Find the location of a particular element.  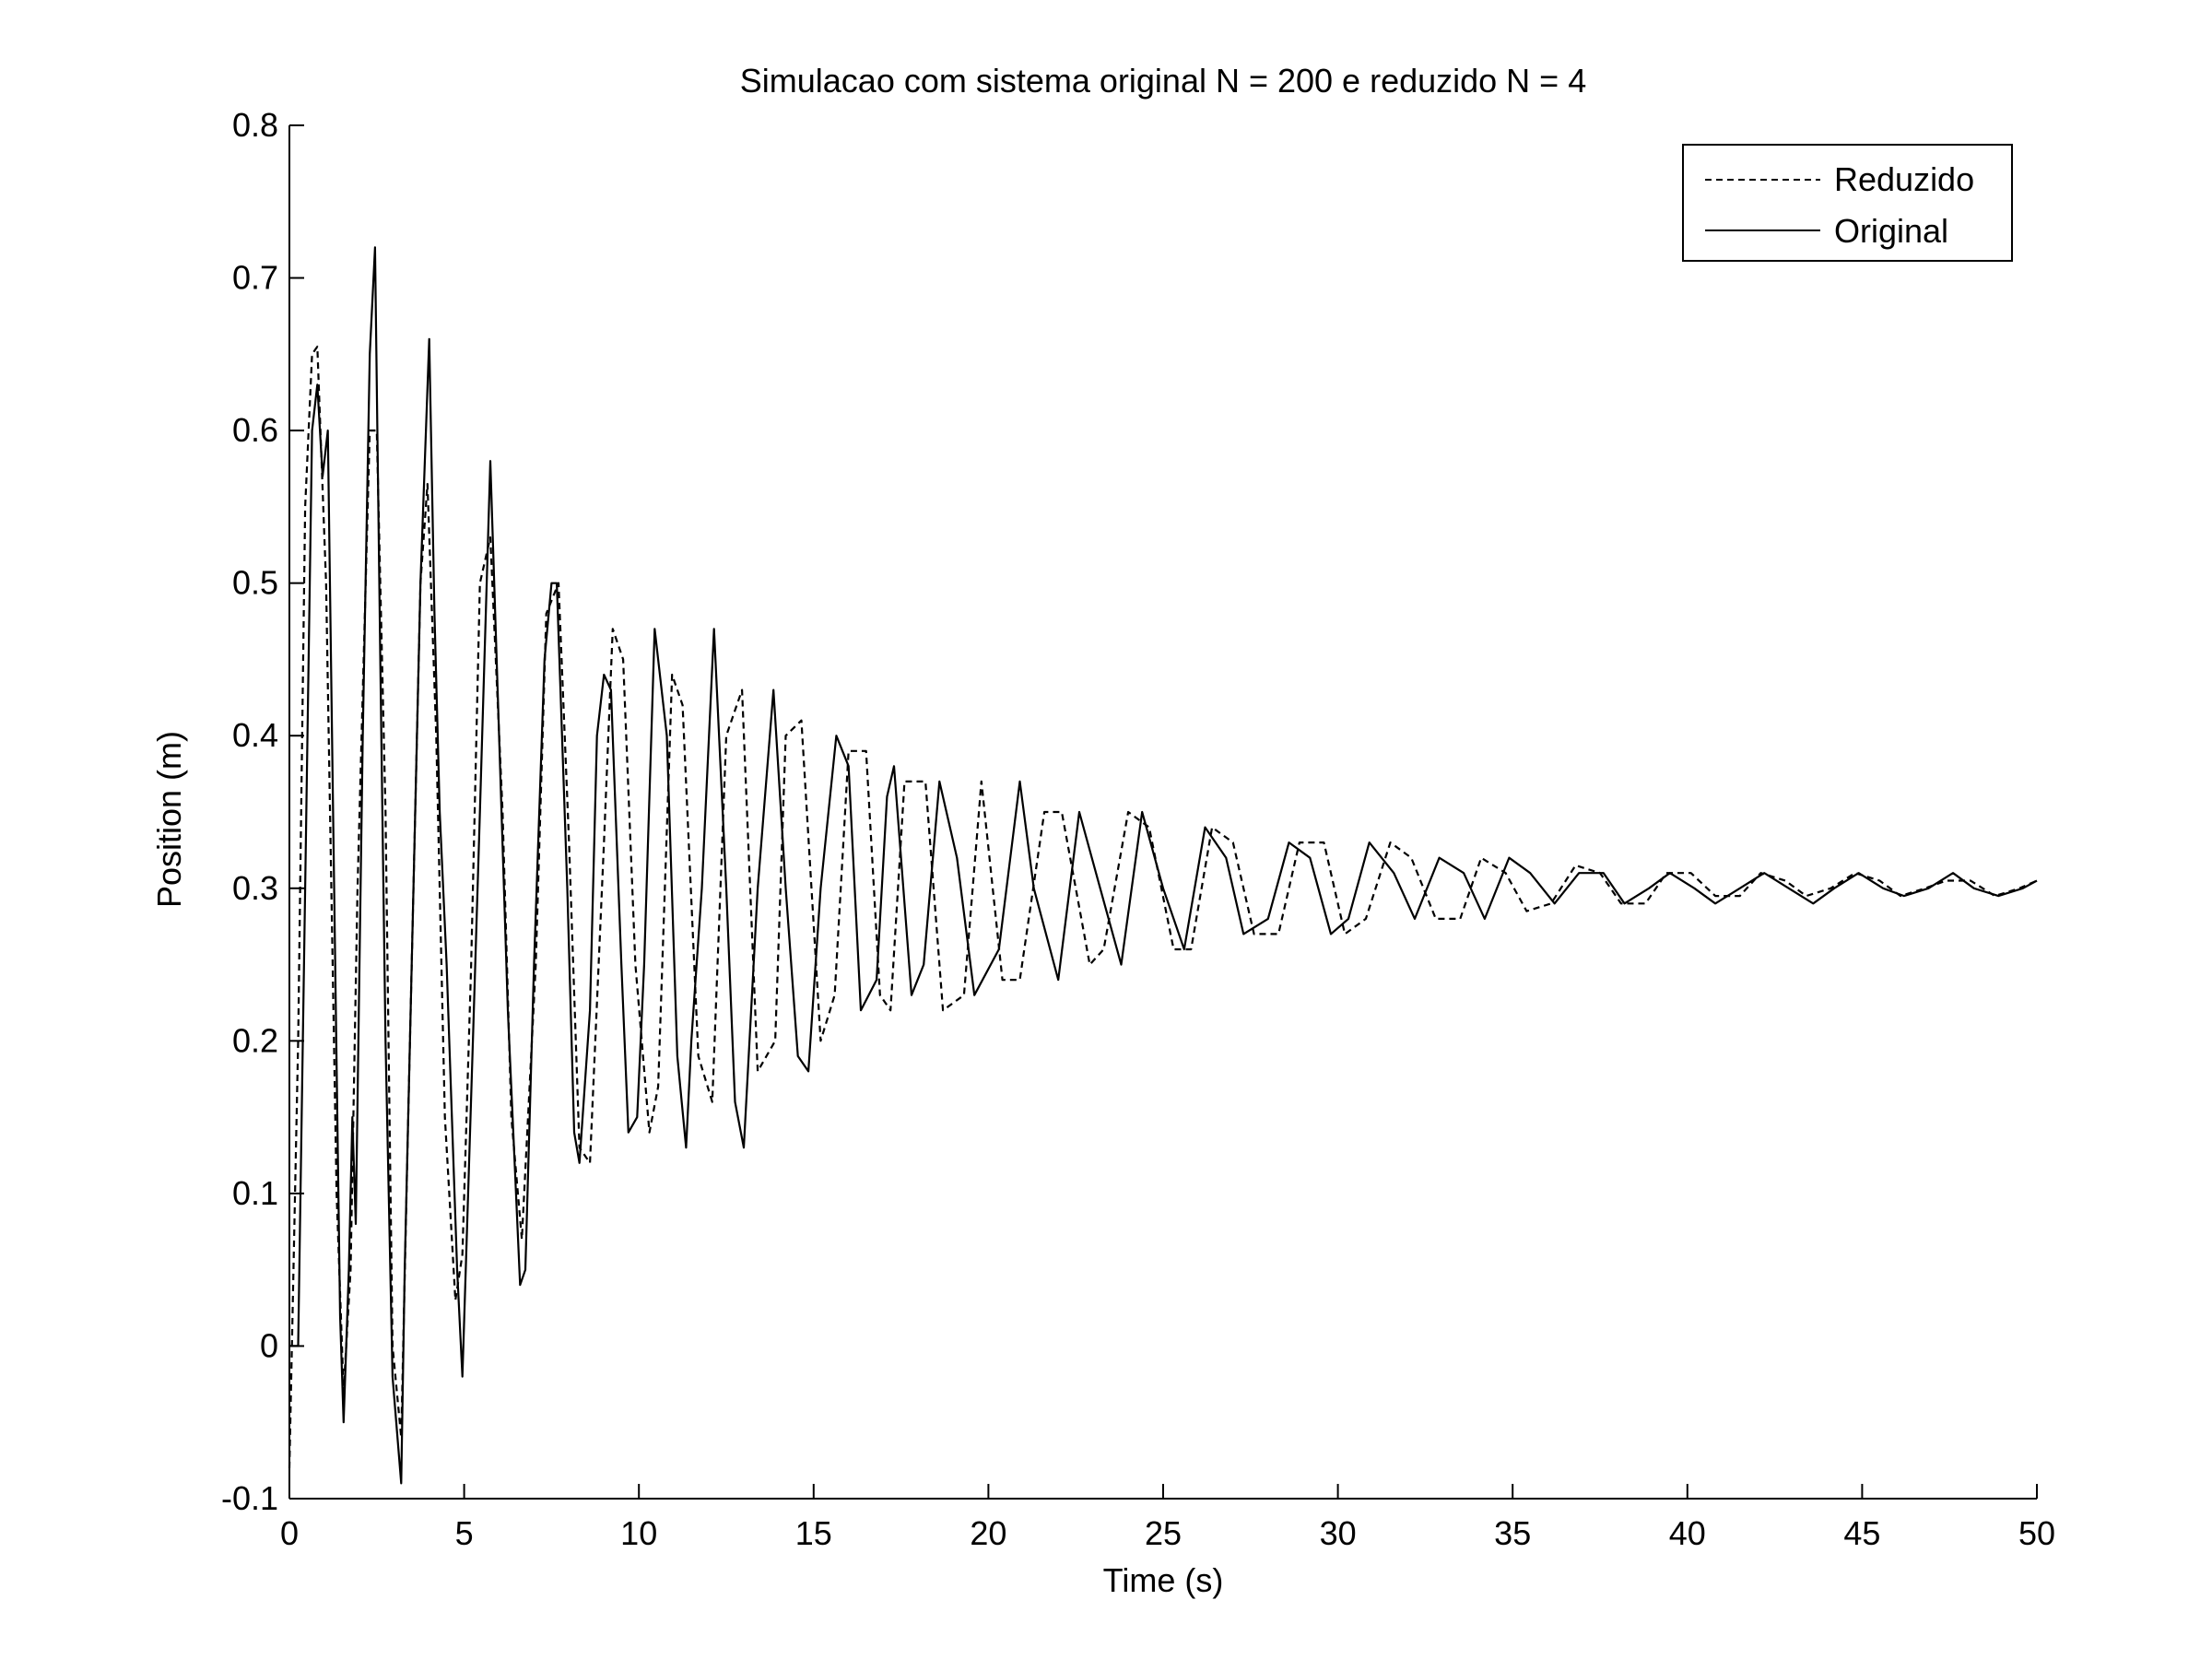

legend-label-reduzido: Reduzido is located at coordinates (1904, 179).